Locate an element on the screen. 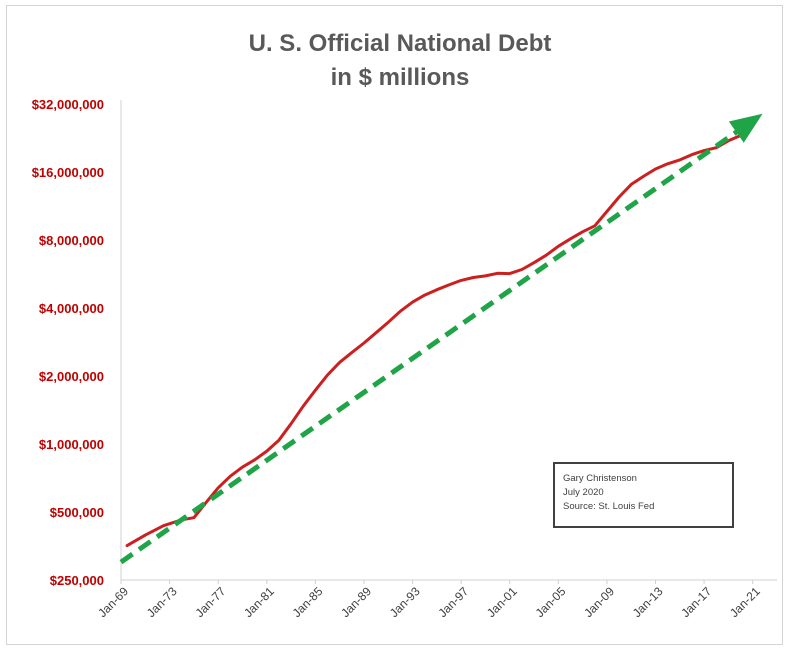 This screenshot has height=648, width=789. y-tick-label: $4,000,000 is located at coordinates (71, 308).